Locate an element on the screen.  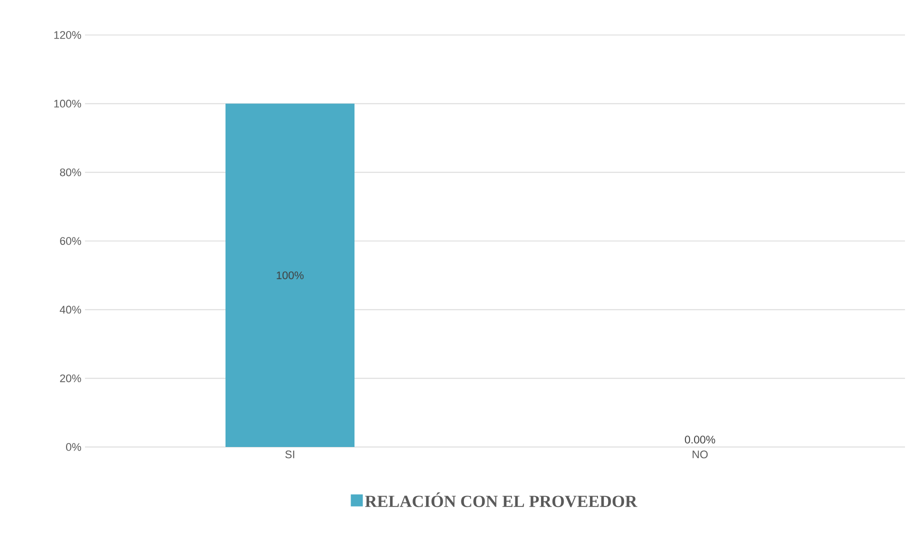
y-tick-label: 40% is located at coordinates (71, 310).